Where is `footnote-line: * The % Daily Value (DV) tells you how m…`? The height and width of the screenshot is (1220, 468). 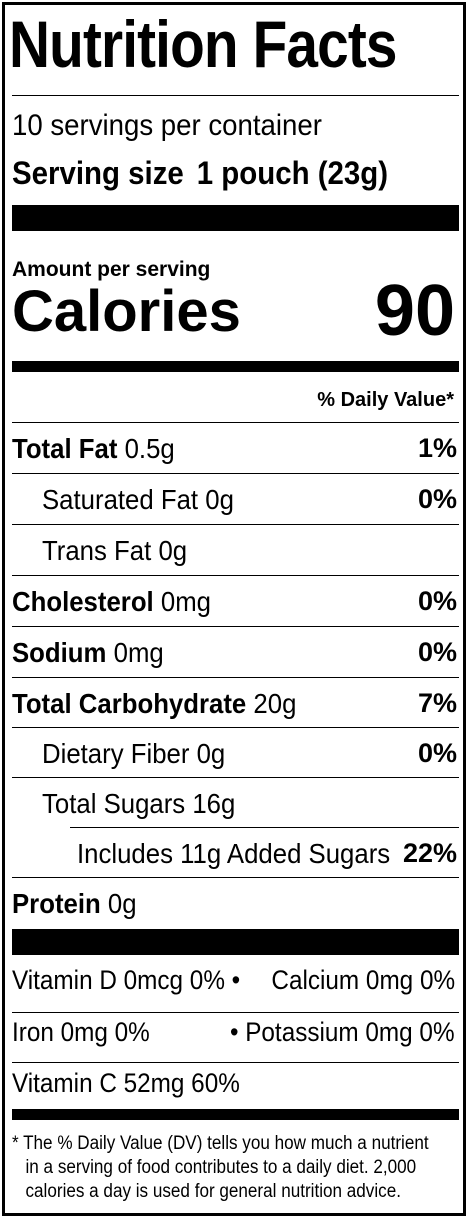 footnote-line: * The % Daily Value (DV) tells you how m… is located at coordinates (220, 1143).